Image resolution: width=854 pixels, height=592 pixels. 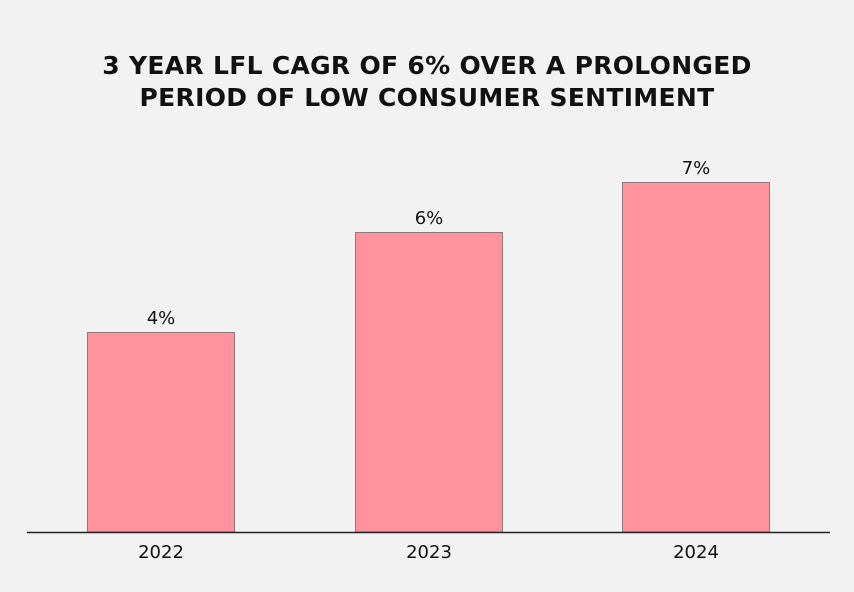 What do you see at coordinates (427, 65) in the screenshot?
I see `chart-title-line-1: 3 YEAR LFL CAGR OF 6% OVER A PROLONGED` at bounding box center [427, 65].